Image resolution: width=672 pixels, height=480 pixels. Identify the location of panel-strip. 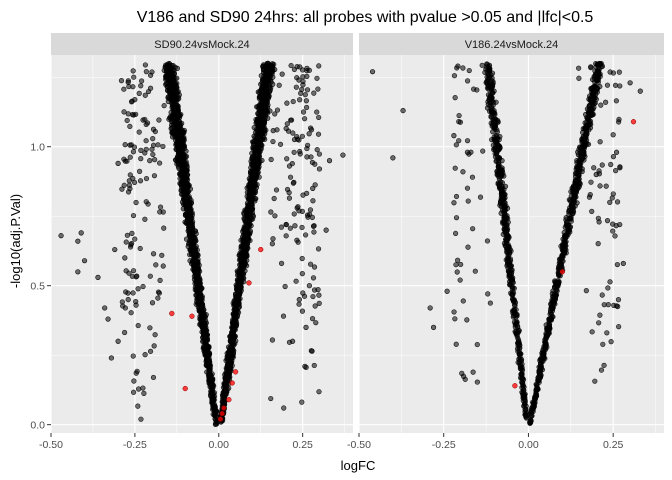
(202, 44).